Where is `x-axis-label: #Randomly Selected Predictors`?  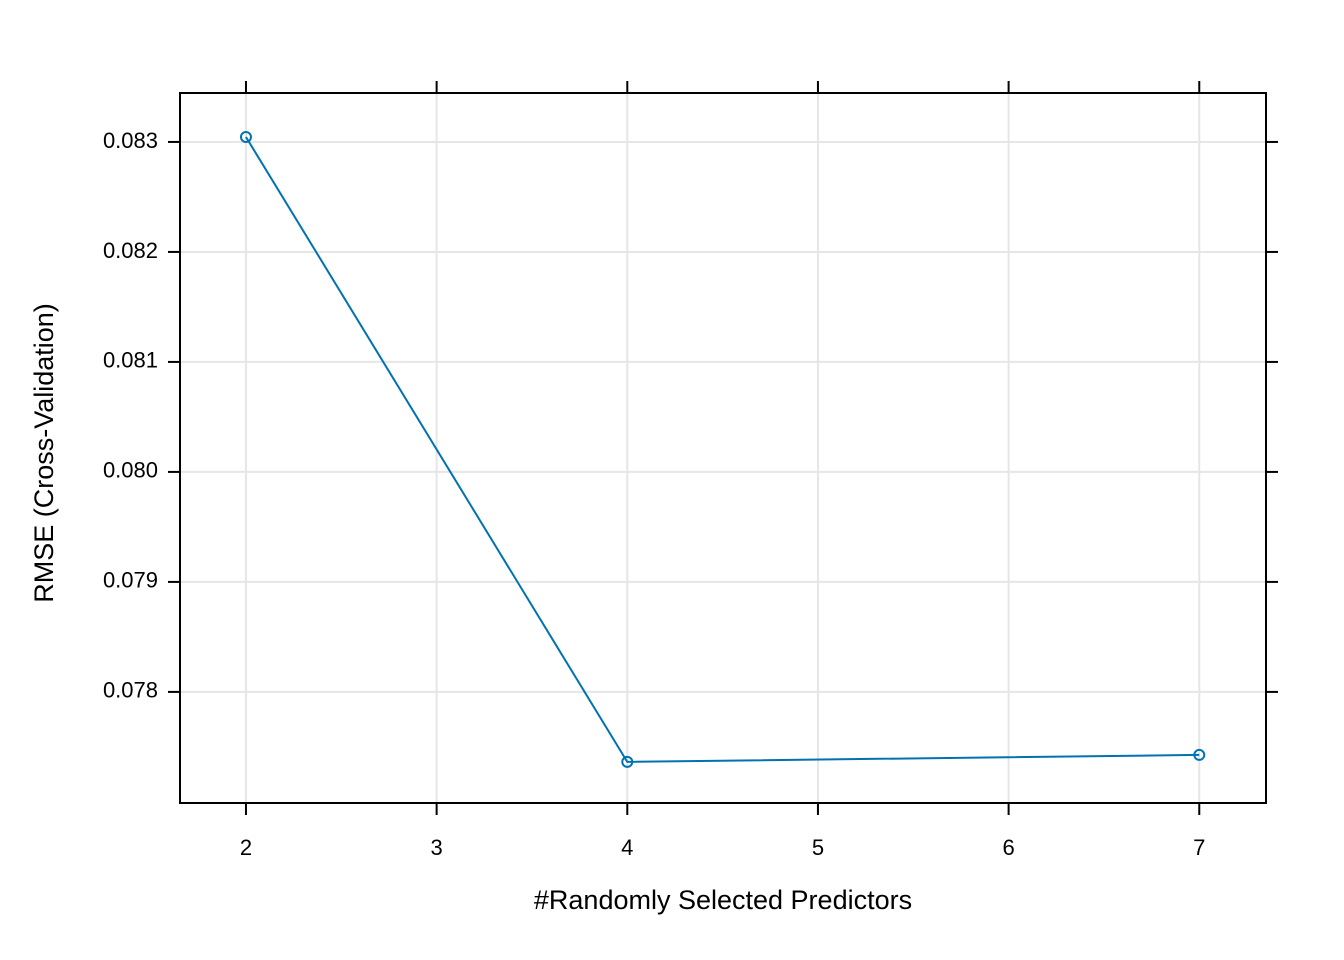 x-axis-label: #Randomly Selected Predictors is located at coordinates (723, 900).